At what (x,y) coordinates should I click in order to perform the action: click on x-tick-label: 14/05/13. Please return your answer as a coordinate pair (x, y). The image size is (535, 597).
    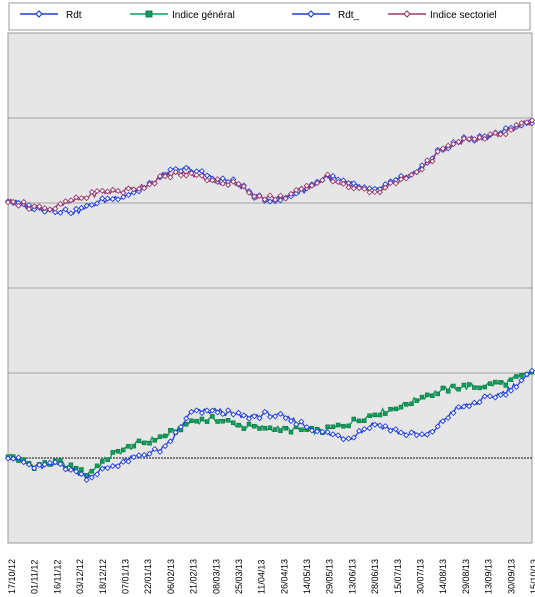
    Looking at the image, I should click on (307, 576).